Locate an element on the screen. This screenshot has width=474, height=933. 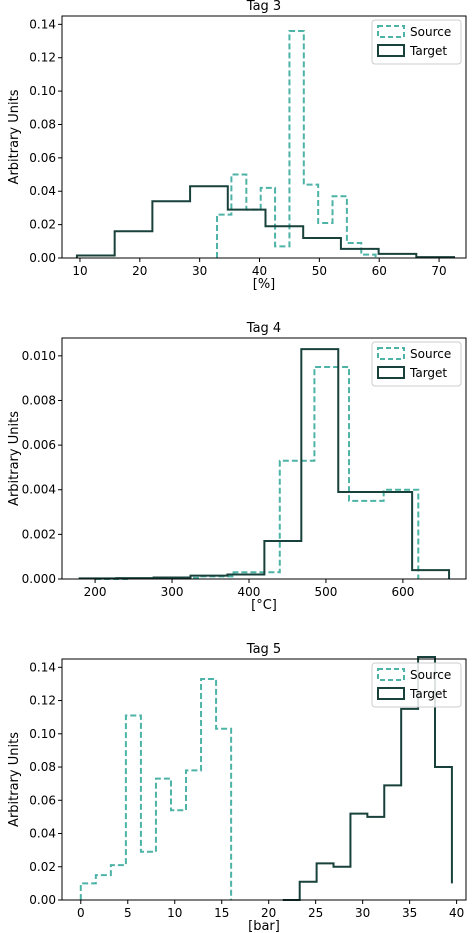
x-axis-label: [%] is located at coordinates (264, 284).